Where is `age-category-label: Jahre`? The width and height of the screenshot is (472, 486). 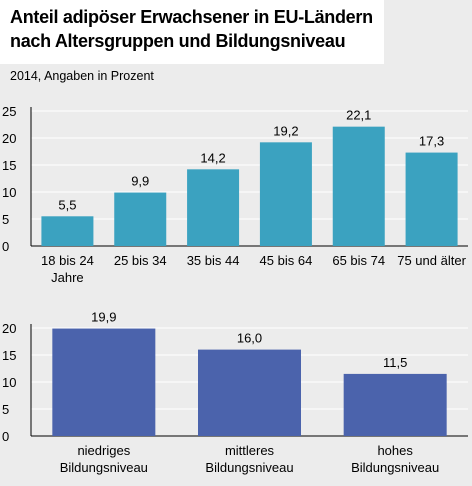 age-category-label: Jahre is located at coordinates (67, 277).